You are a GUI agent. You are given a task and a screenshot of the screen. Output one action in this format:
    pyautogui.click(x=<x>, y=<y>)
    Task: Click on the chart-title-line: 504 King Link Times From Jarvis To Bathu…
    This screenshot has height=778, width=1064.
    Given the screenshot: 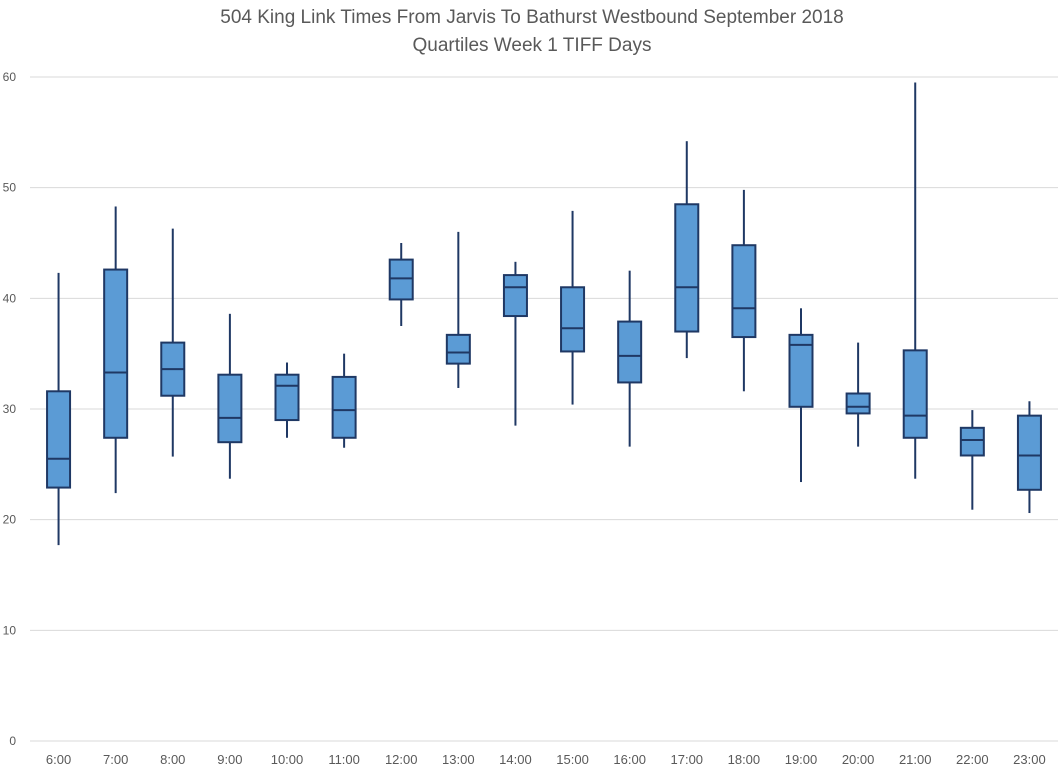 What is the action you would take?
    pyautogui.click(x=532, y=17)
    